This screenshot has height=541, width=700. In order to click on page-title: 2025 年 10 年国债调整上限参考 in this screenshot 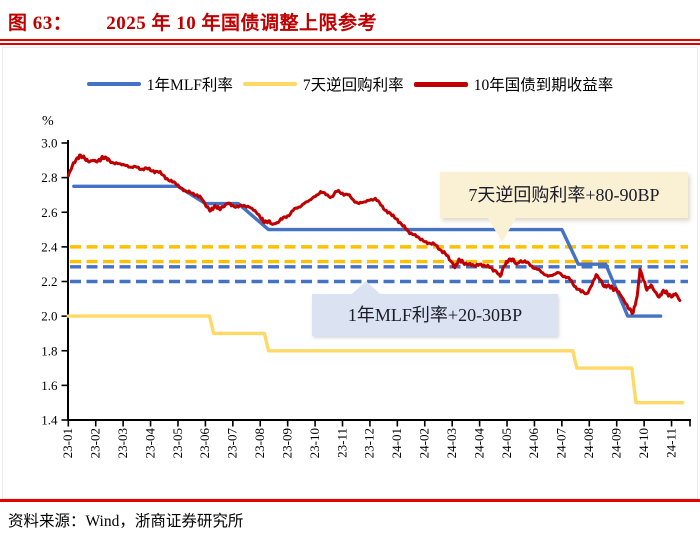, I will do `click(242, 23)`.